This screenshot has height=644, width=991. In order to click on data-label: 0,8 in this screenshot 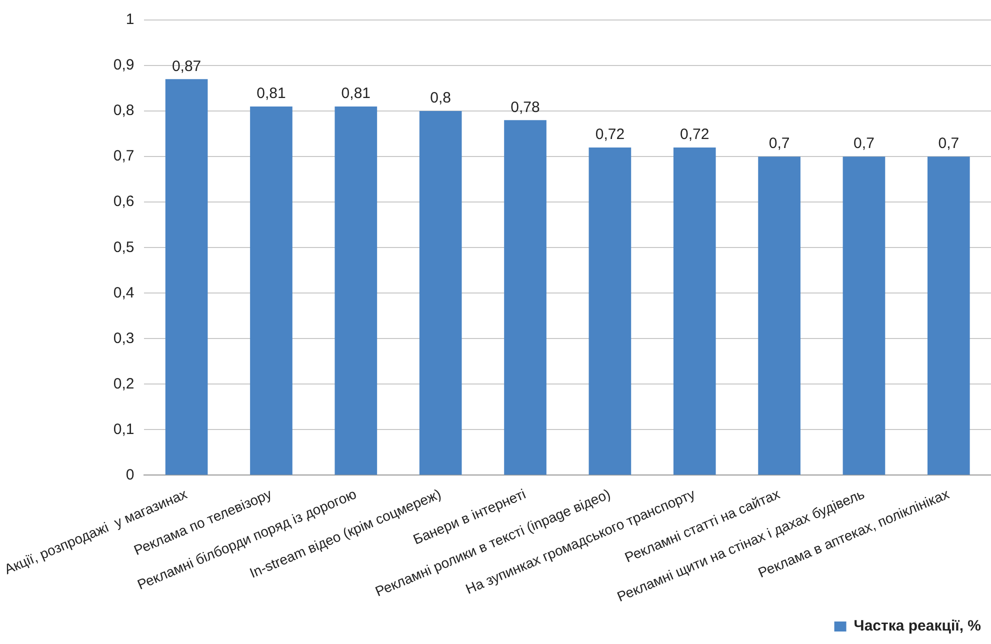, I will do `click(441, 98)`.